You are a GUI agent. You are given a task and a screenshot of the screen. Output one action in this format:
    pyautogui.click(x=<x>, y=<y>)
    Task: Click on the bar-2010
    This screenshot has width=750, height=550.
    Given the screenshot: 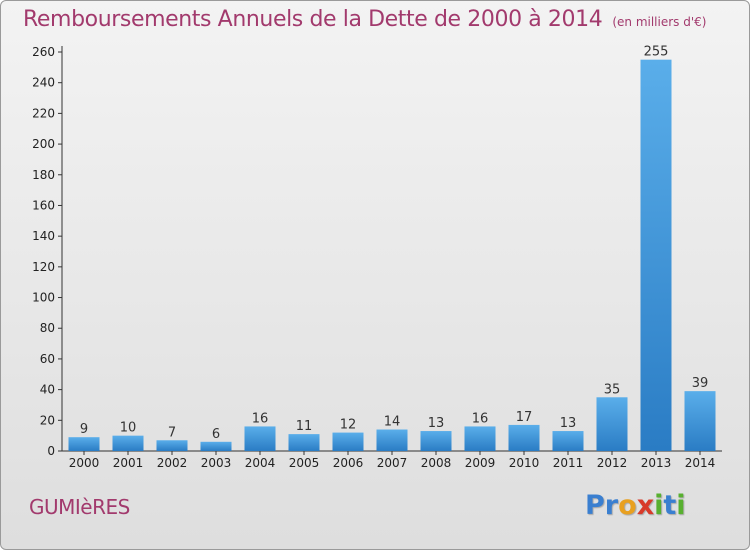 What is the action you would take?
    pyautogui.click(x=524, y=437)
    